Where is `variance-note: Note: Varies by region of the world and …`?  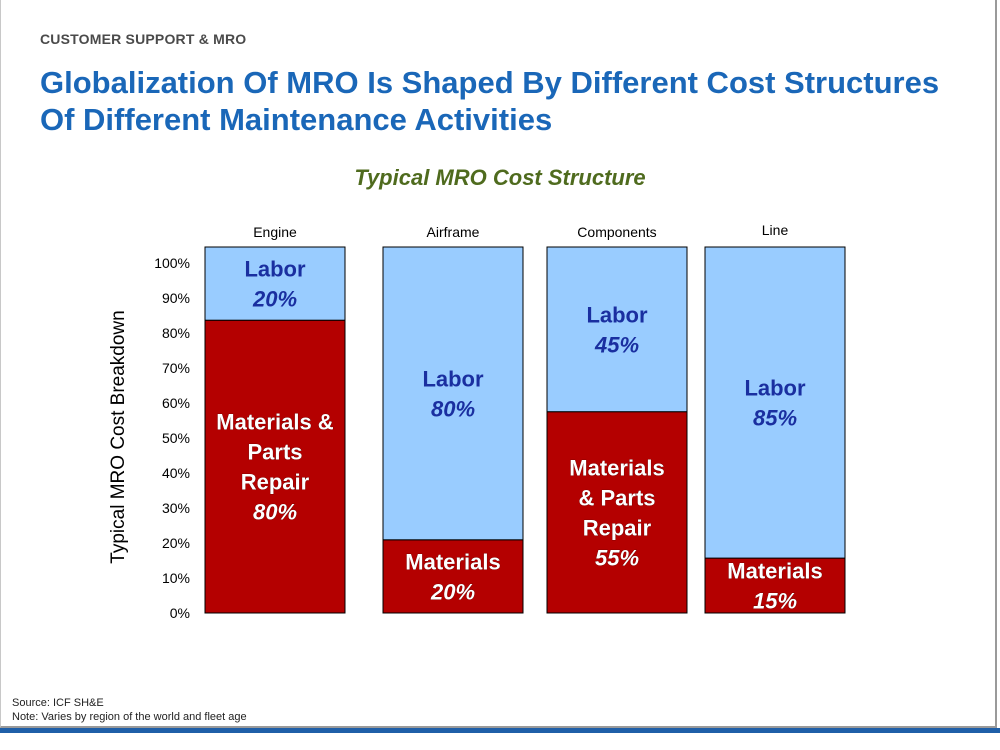
variance-note: Note: Varies by region of the world and … is located at coordinates (129, 717).